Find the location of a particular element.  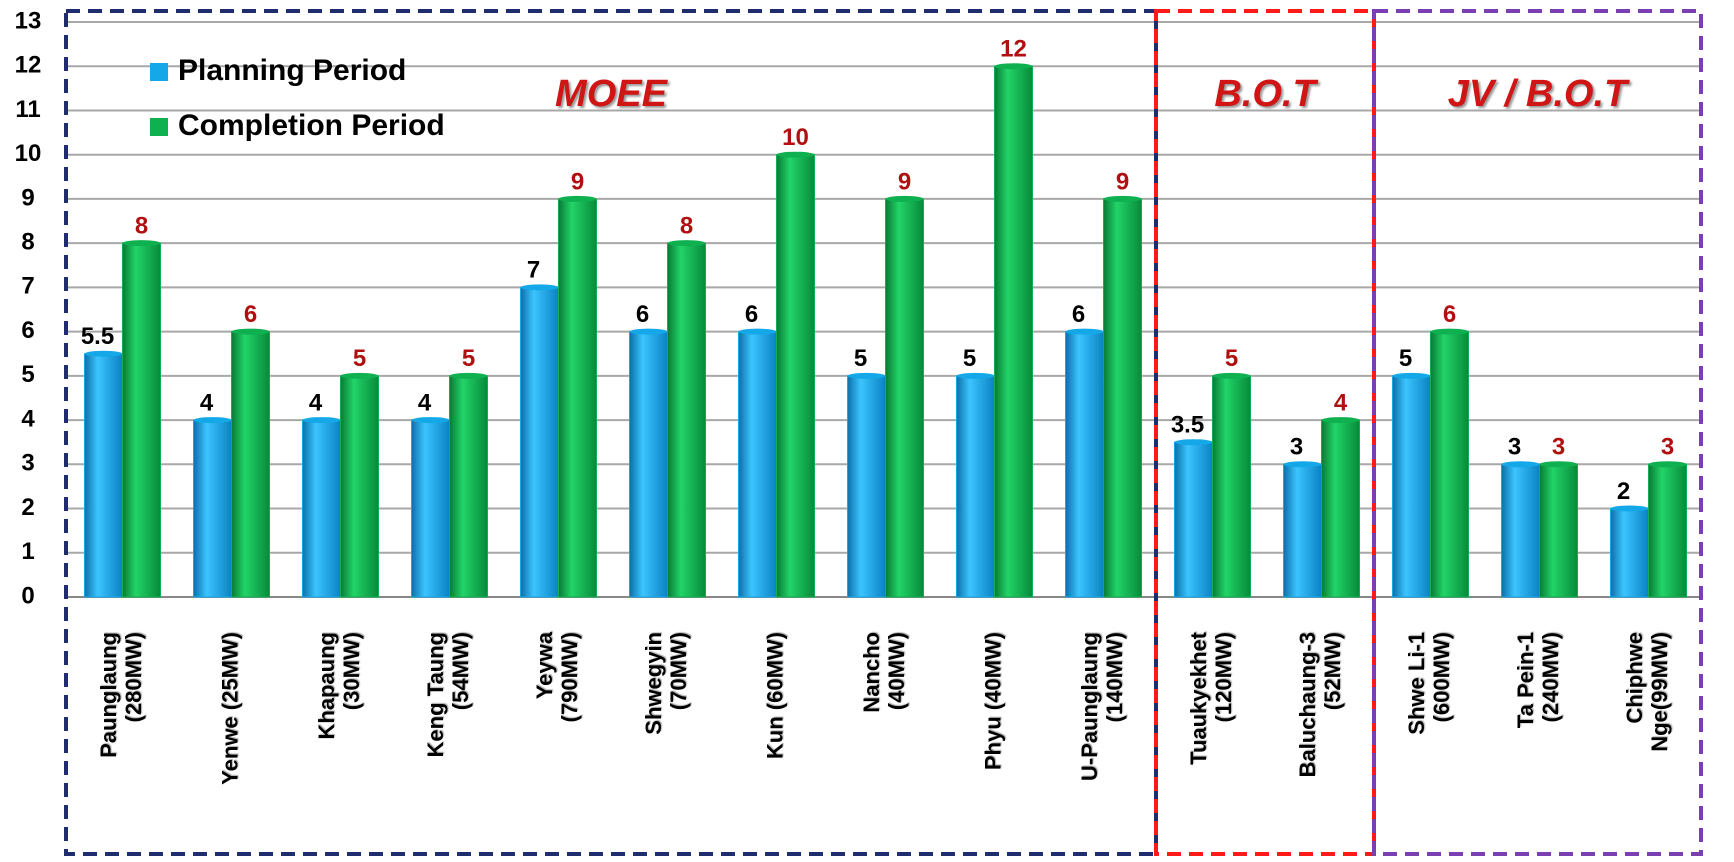

x-tick-label: Shwe Li-1(600MW) is located at coordinates (1429, 683).